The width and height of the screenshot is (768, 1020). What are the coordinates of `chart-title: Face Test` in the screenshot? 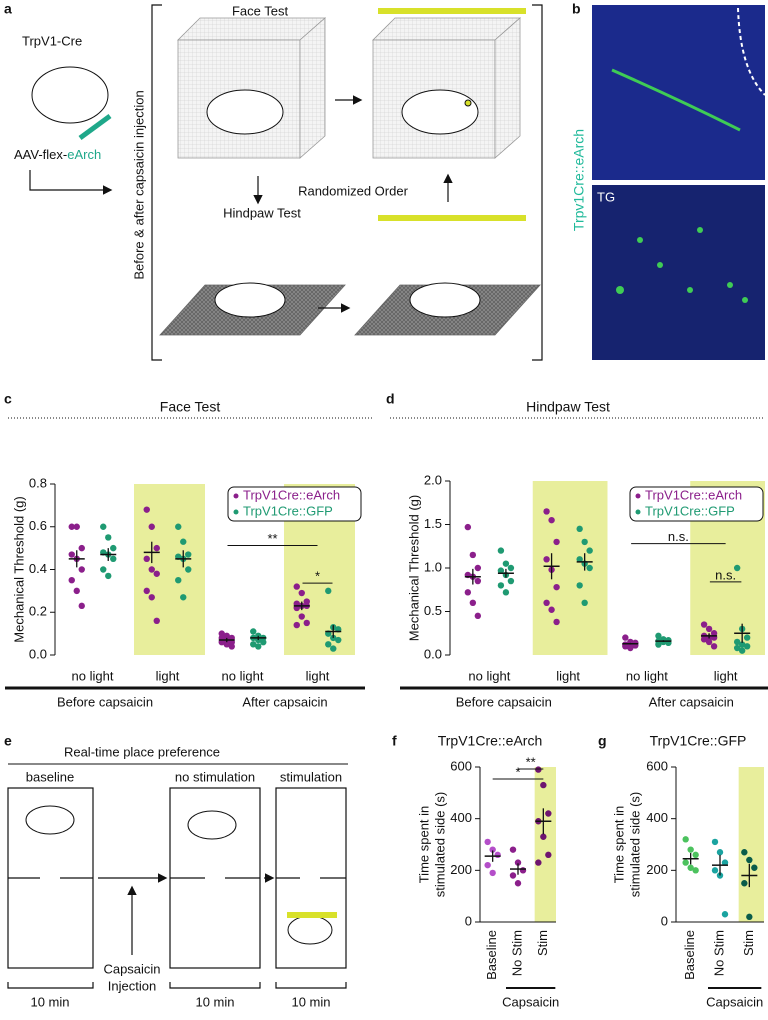 It's located at (190, 407).